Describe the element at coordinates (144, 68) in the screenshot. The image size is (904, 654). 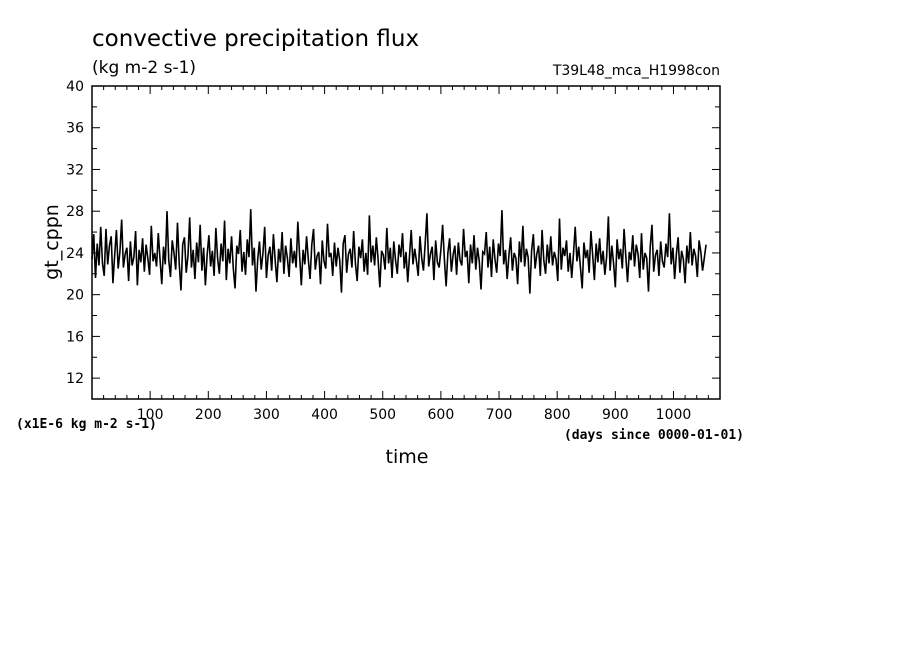
I see `chart-units: (kg m-2 s-1)` at that location.